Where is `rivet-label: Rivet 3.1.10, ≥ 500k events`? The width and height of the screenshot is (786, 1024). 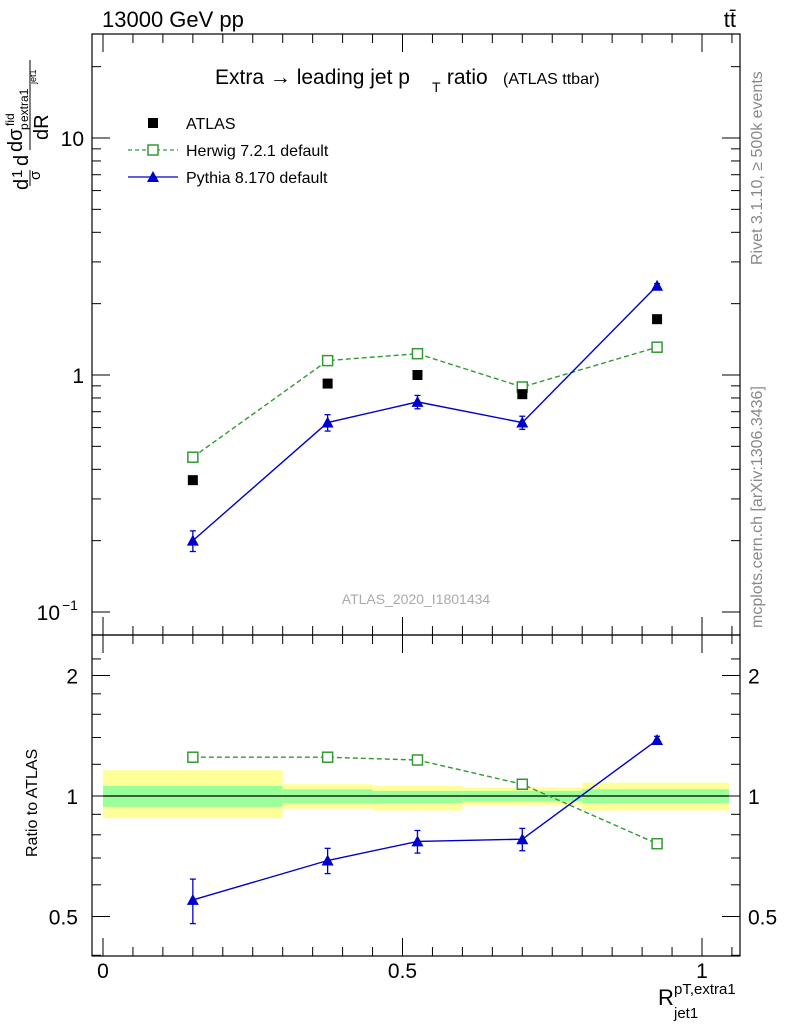 rivet-label: Rivet 3.1.10, ≥ 500k events is located at coordinates (757, 168).